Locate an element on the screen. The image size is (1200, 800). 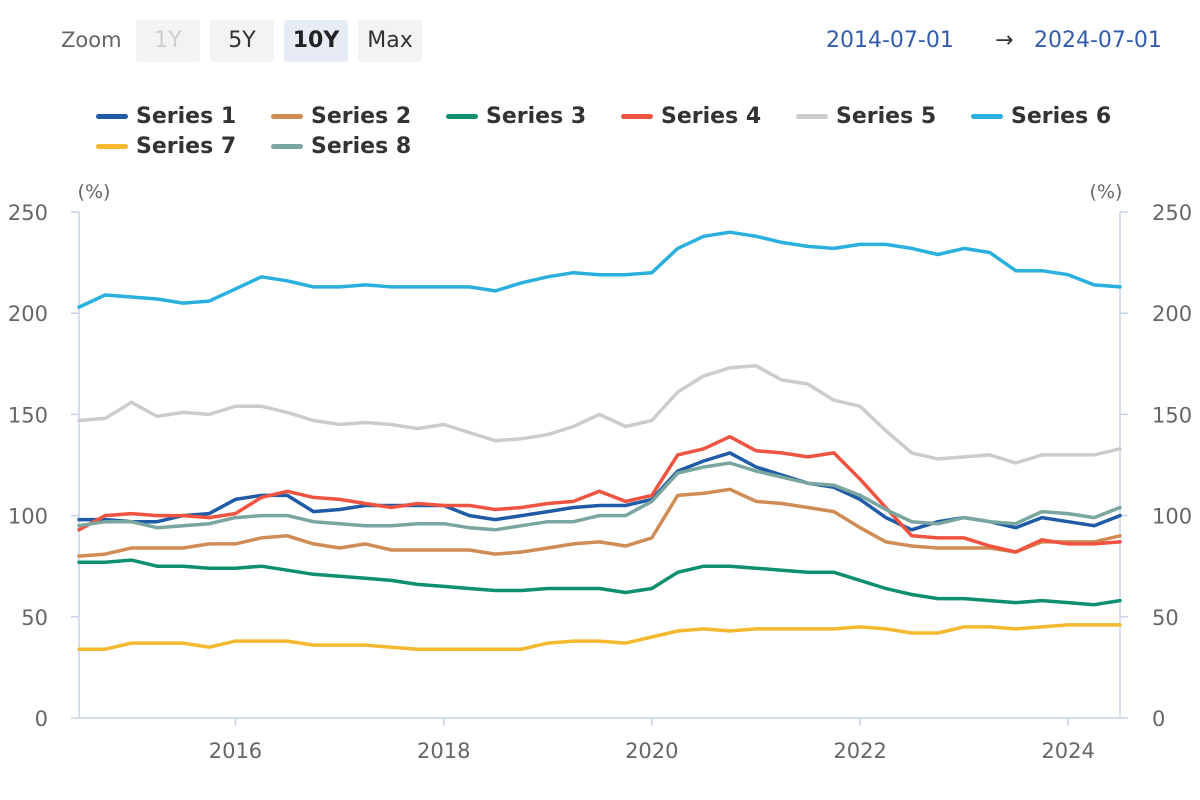
y-tick-label-left: 0 is located at coordinates (41, 719).